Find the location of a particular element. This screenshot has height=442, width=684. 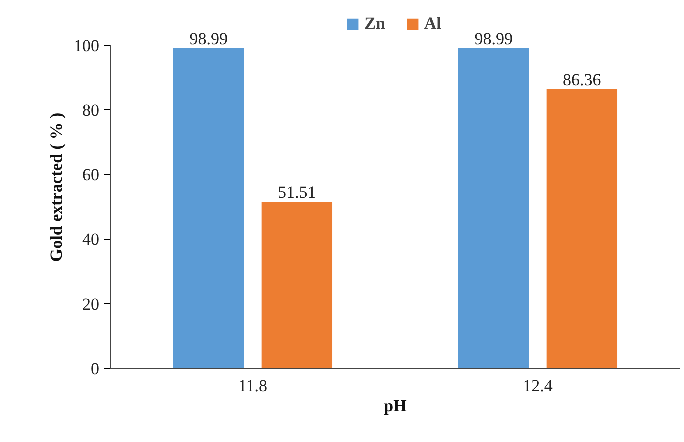

x-axis-title: pH is located at coordinates (395, 406).